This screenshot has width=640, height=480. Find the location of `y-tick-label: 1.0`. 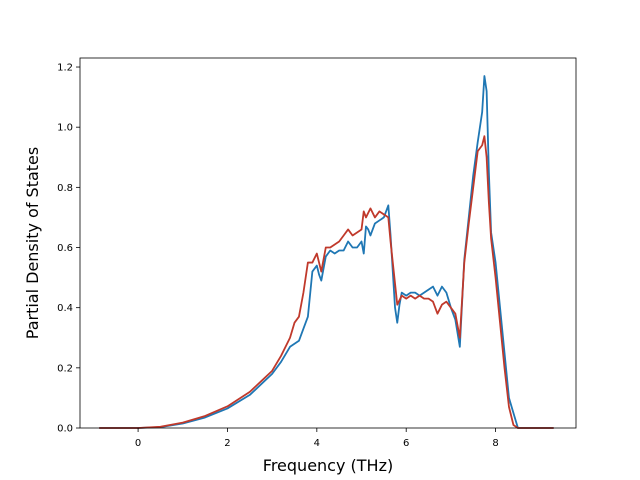

y-tick-label: 1.0 is located at coordinates (65, 128).